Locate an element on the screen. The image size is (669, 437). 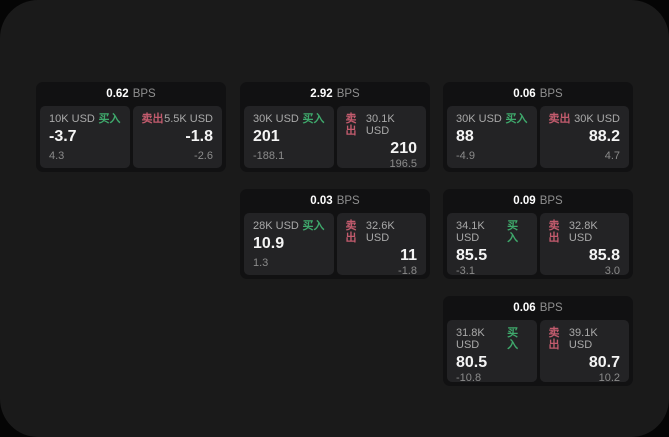
buy-delta: -10.8 is located at coordinates (469, 378).